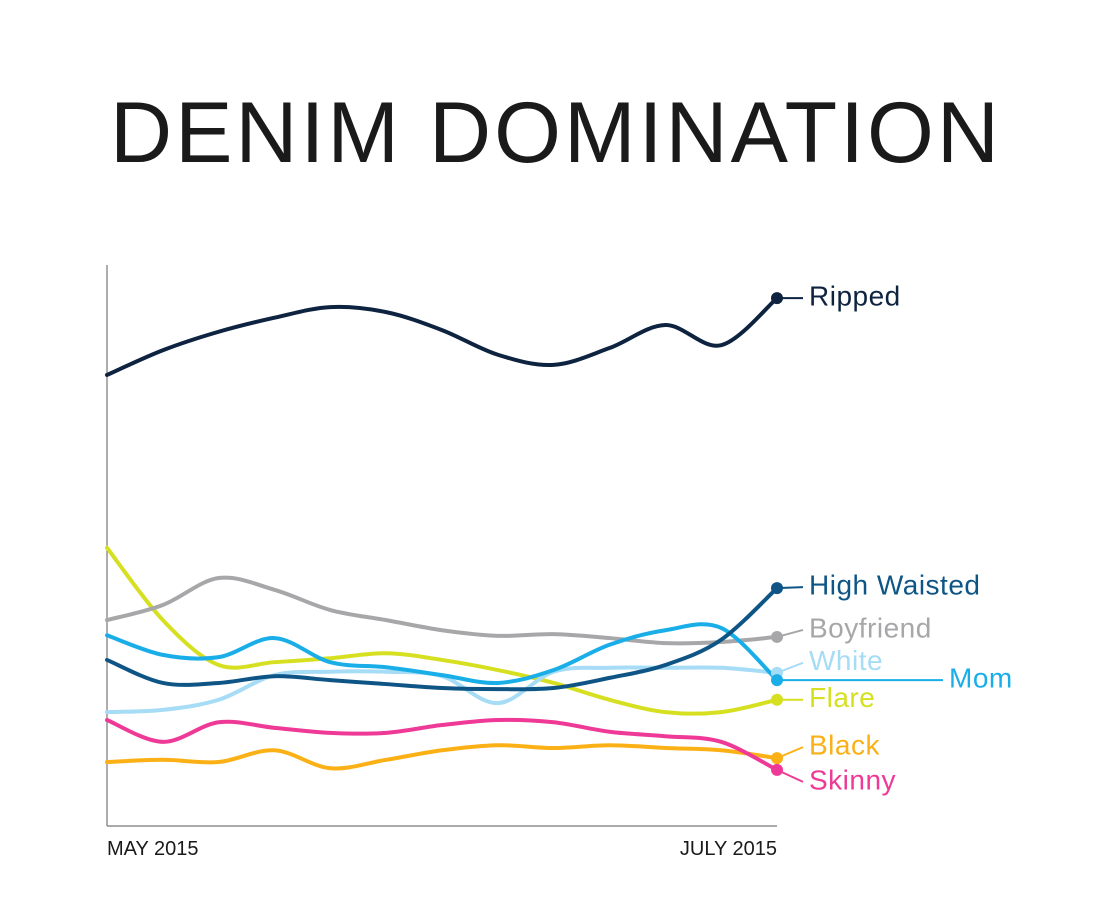 The width and height of the screenshot is (1096, 898). What do you see at coordinates (842, 697) in the screenshot?
I see `series-label: Flare` at bounding box center [842, 697].